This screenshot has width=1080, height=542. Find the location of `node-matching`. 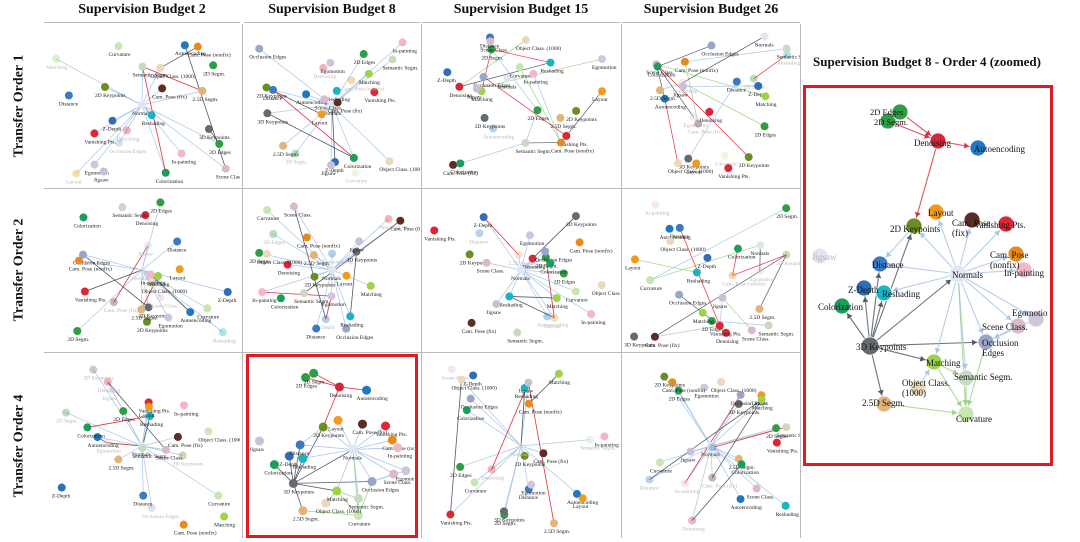

node-matching is located at coordinates (337, 491).